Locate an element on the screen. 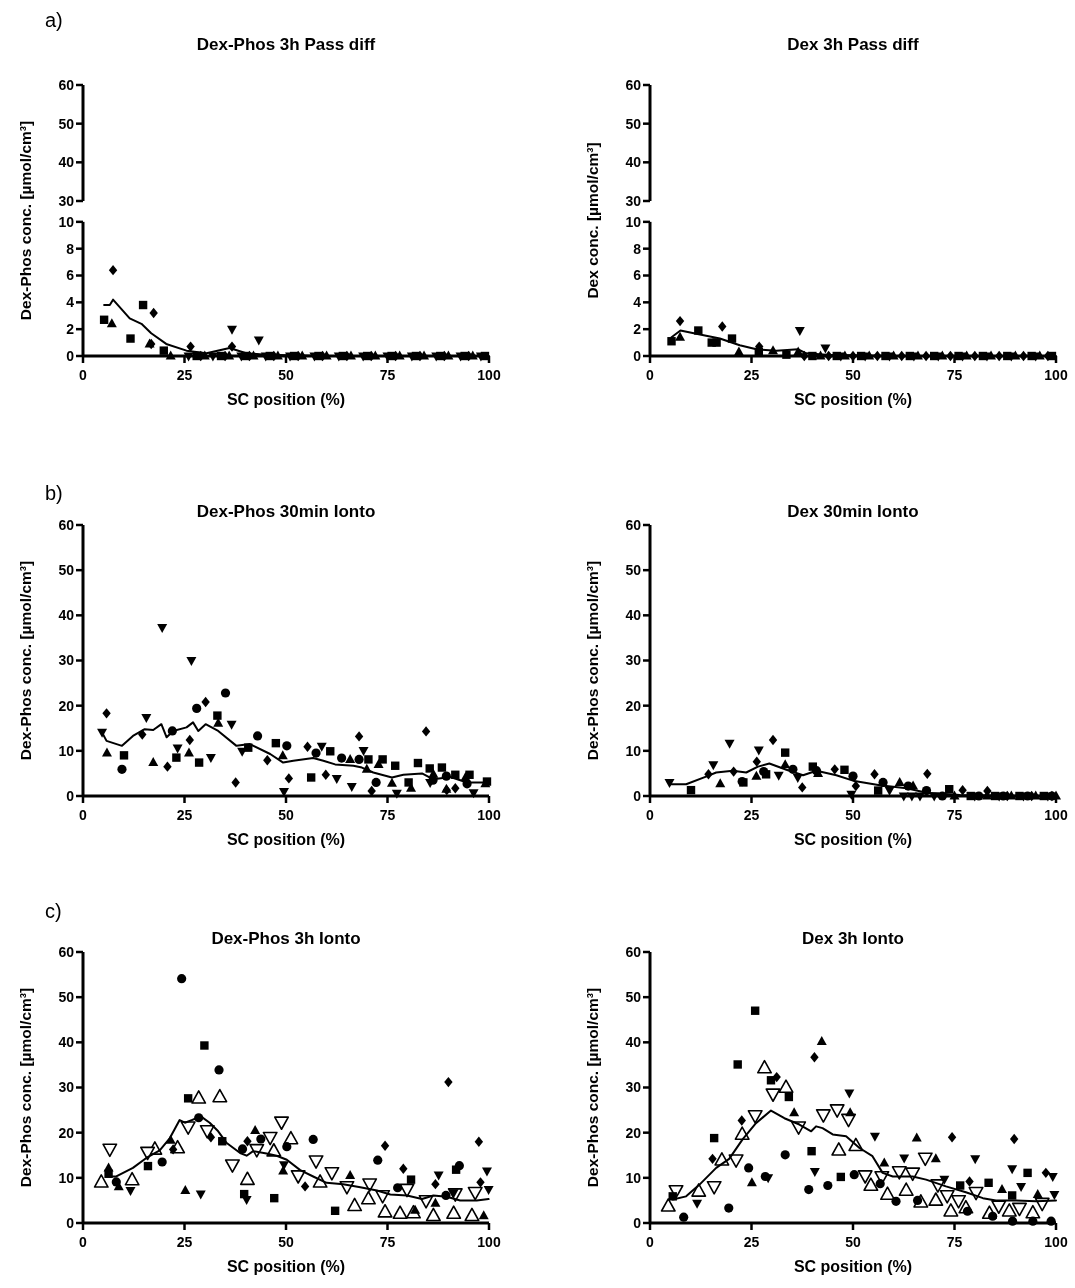 The width and height of the screenshot is (1075, 1288). text: c) is located at coordinates (53, 911).